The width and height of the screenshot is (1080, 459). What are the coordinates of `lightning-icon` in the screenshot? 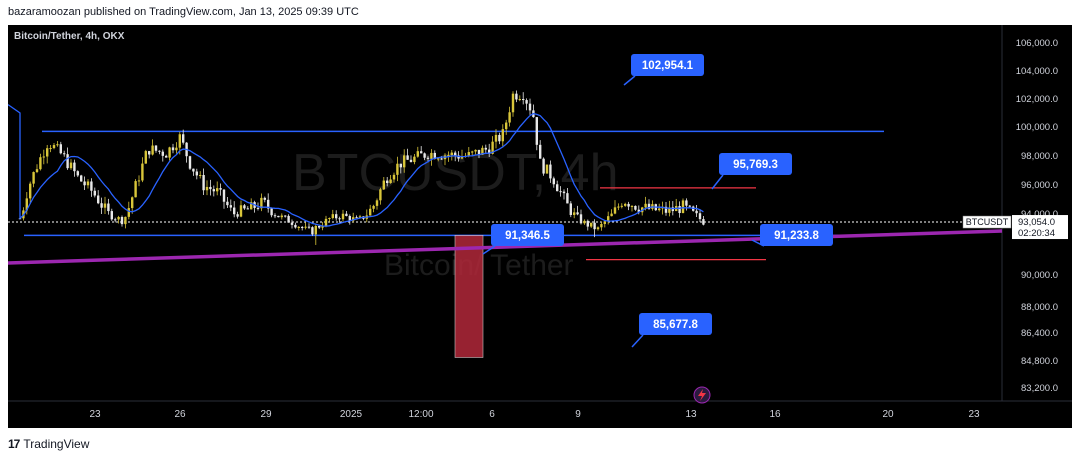 It's located at (702, 395).